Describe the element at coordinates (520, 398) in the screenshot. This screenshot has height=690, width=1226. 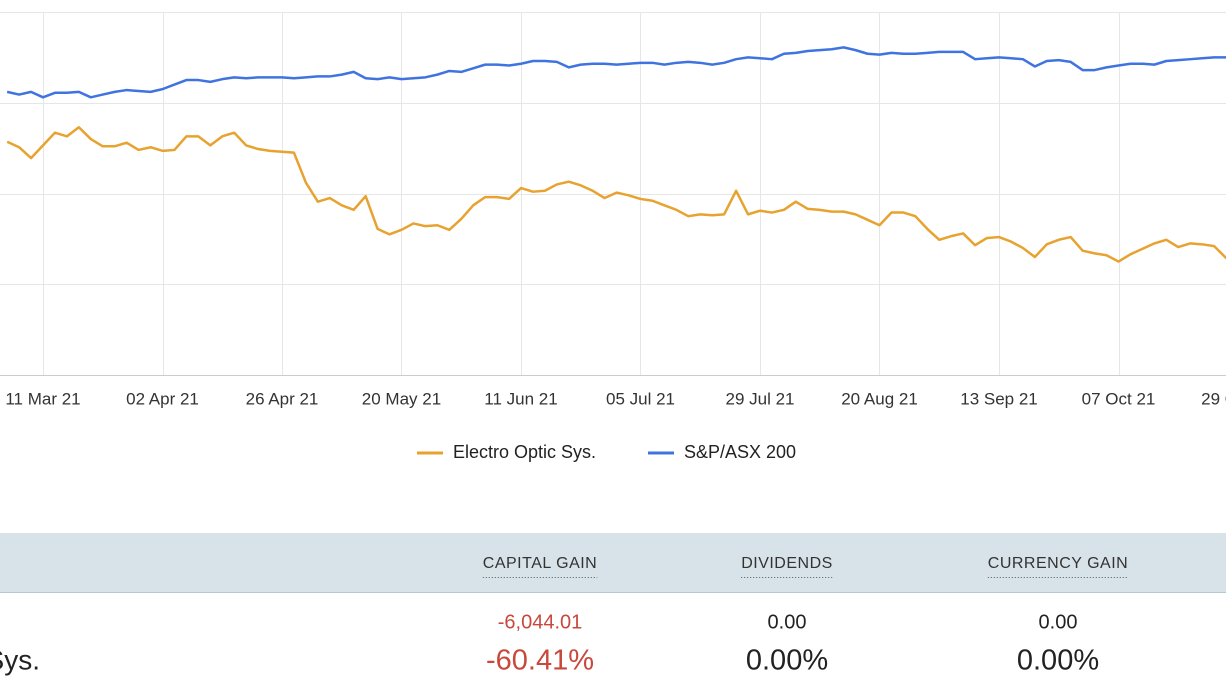
I see `x-tick-label: 11 Jun 21` at that location.